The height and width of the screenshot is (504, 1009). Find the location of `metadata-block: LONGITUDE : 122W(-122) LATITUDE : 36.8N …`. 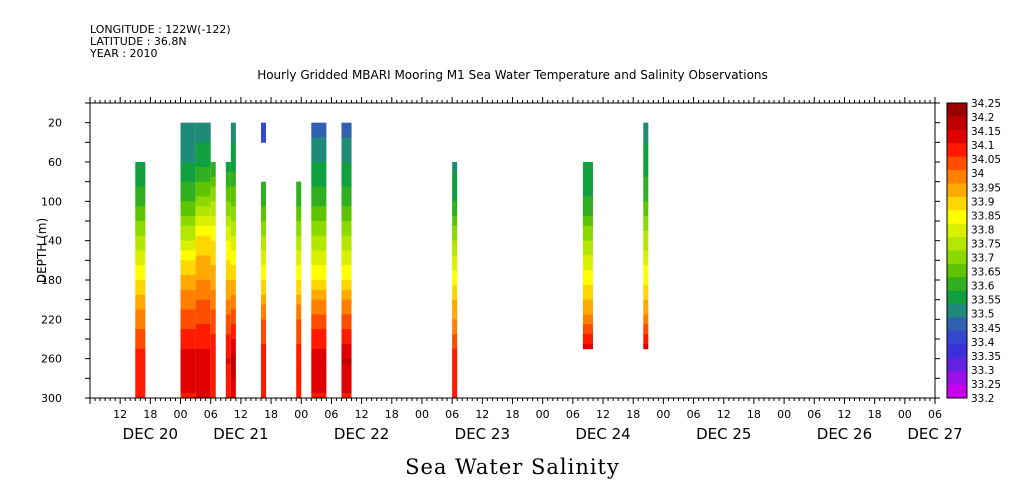

metadata-block: LONGITUDE : 122W(-122) LATITUDE : 36.8N … is located at coordinates (160, 42).